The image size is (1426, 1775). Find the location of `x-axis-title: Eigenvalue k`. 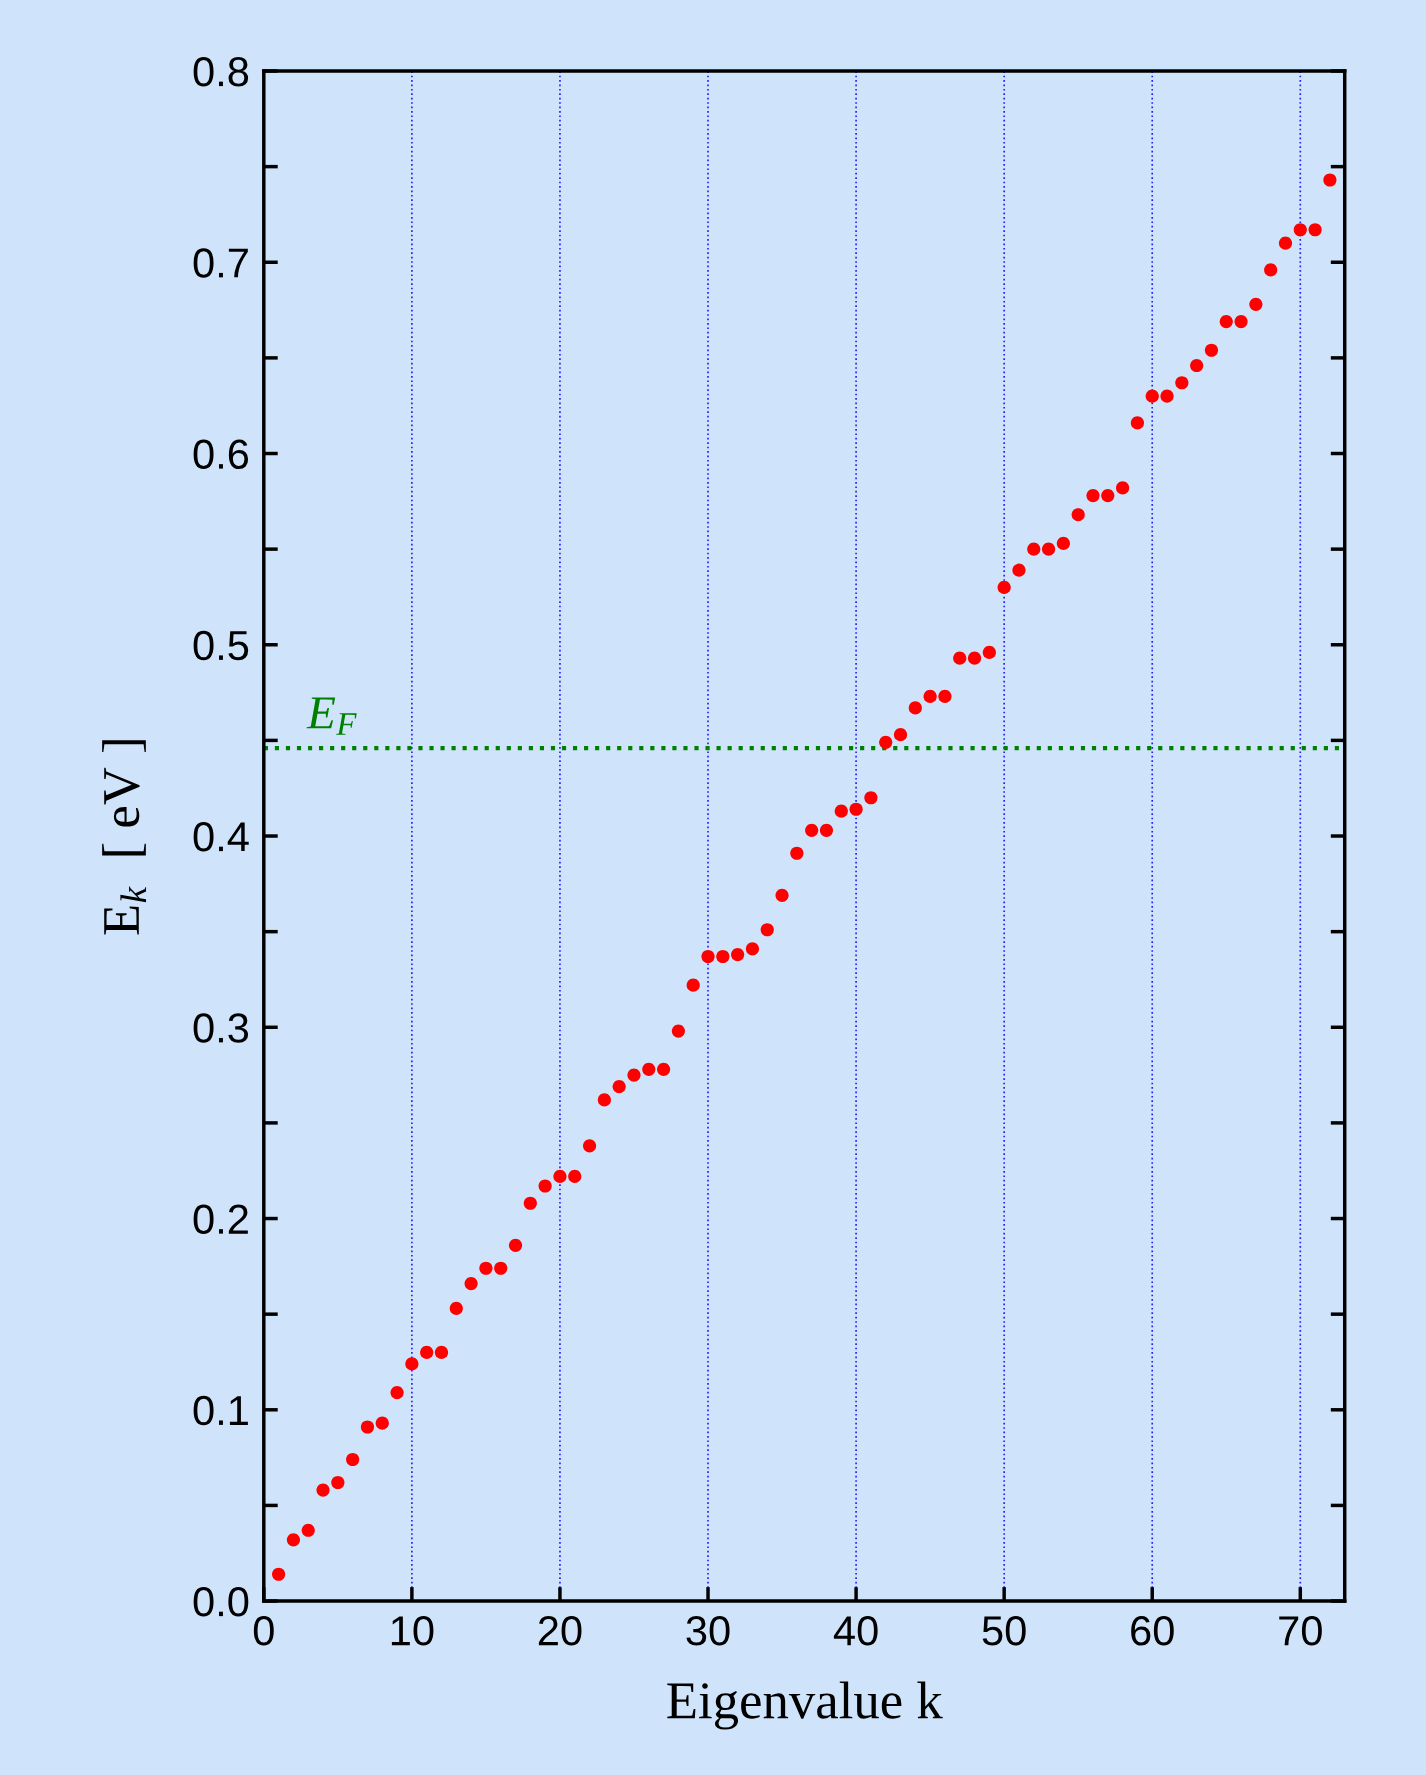

x-axis-title: Eigenvalue k is located at coordinates (805, 1705).